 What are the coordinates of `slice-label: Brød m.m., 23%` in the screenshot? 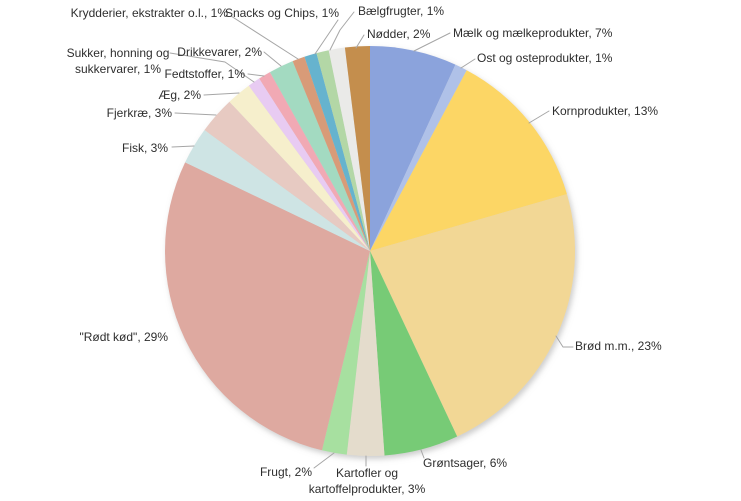 It's located at (618, 346).